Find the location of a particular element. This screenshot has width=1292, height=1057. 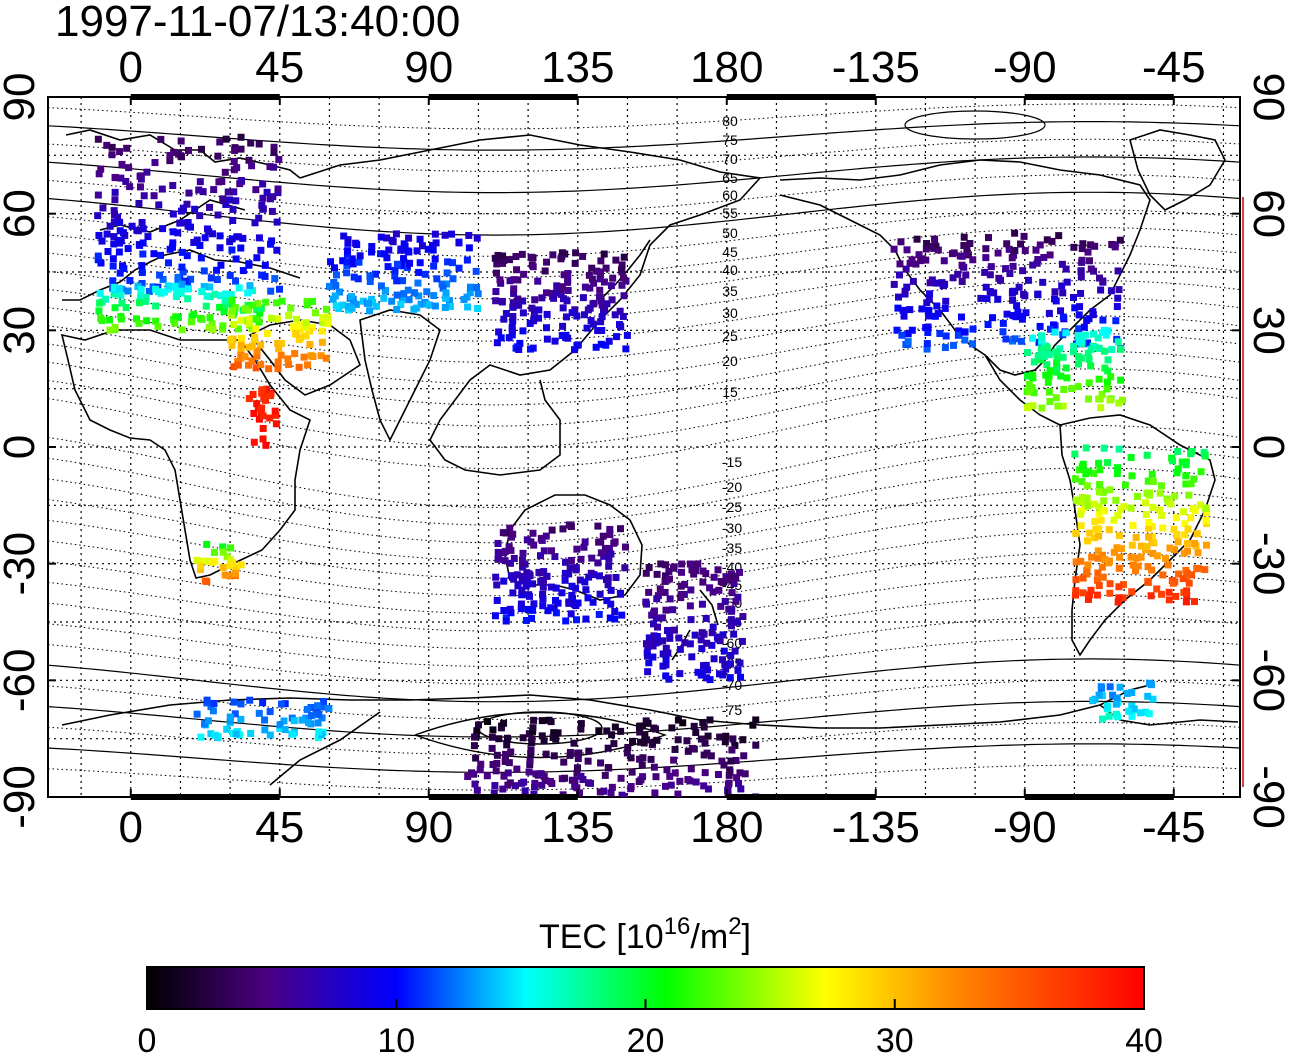

coast-africa is located at coordinates (185, 454).